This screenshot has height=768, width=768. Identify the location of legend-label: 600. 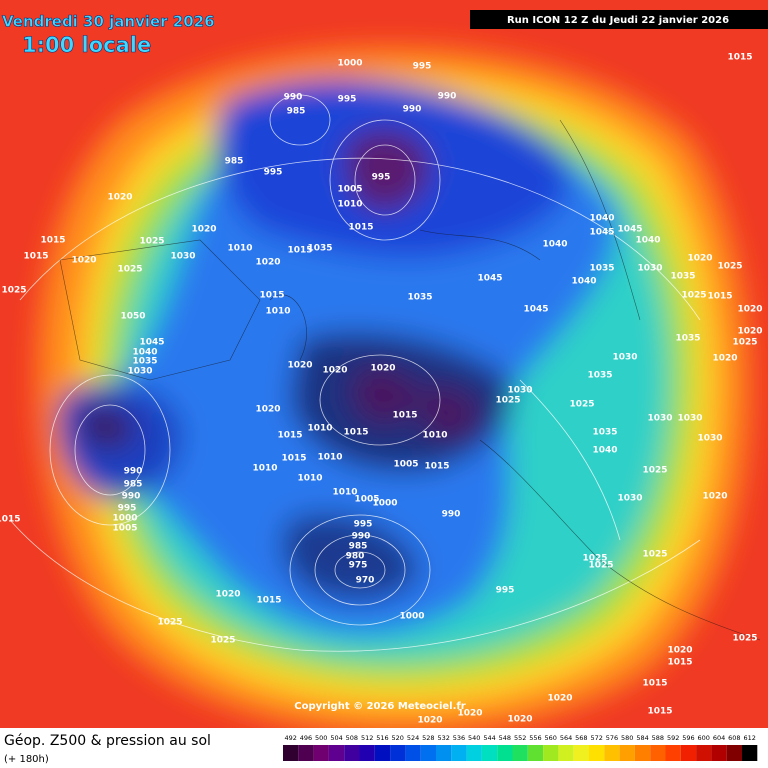
(704, 738).